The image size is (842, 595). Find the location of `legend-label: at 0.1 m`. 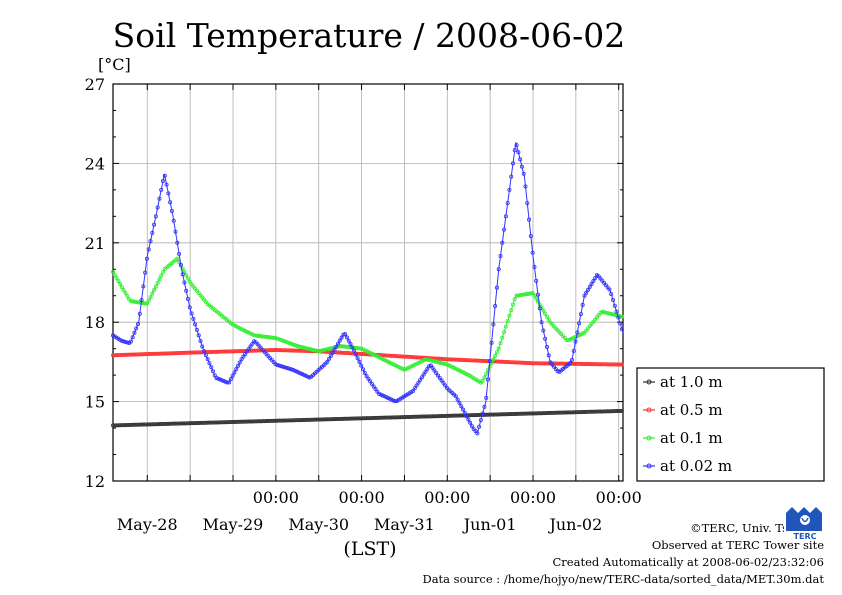

legend-label: at 0.1 m is located at coordinates (691, 438).